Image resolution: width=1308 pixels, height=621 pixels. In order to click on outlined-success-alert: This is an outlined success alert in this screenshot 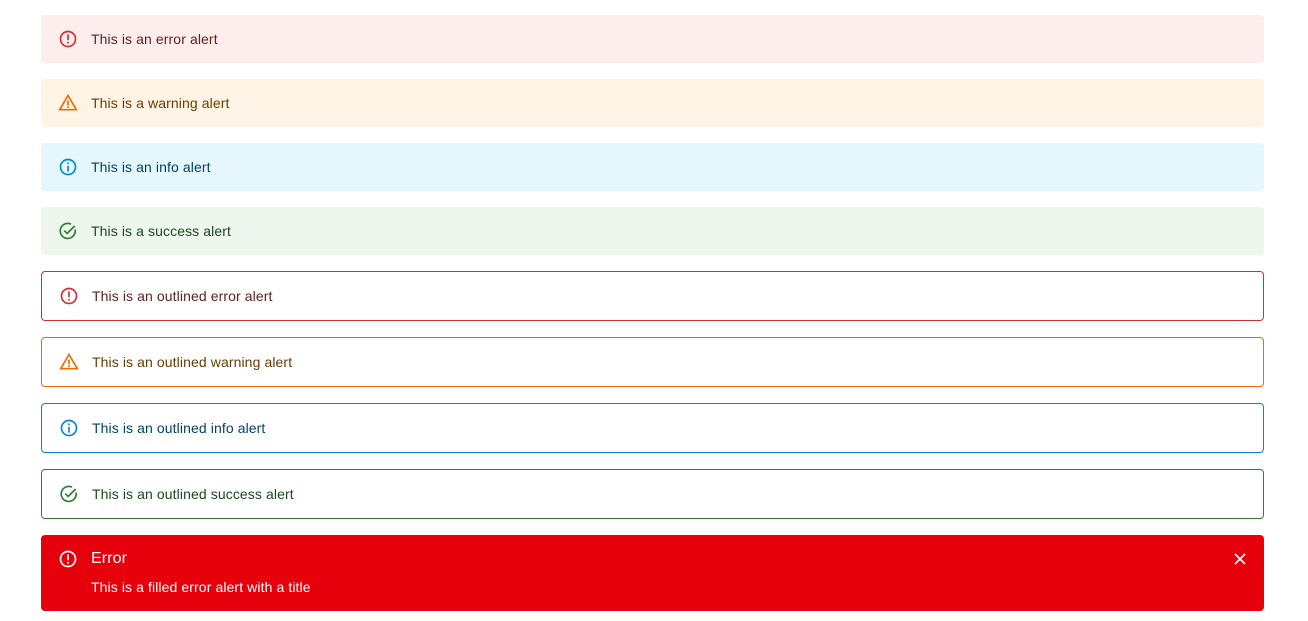, I will do `click(652, 494)`.